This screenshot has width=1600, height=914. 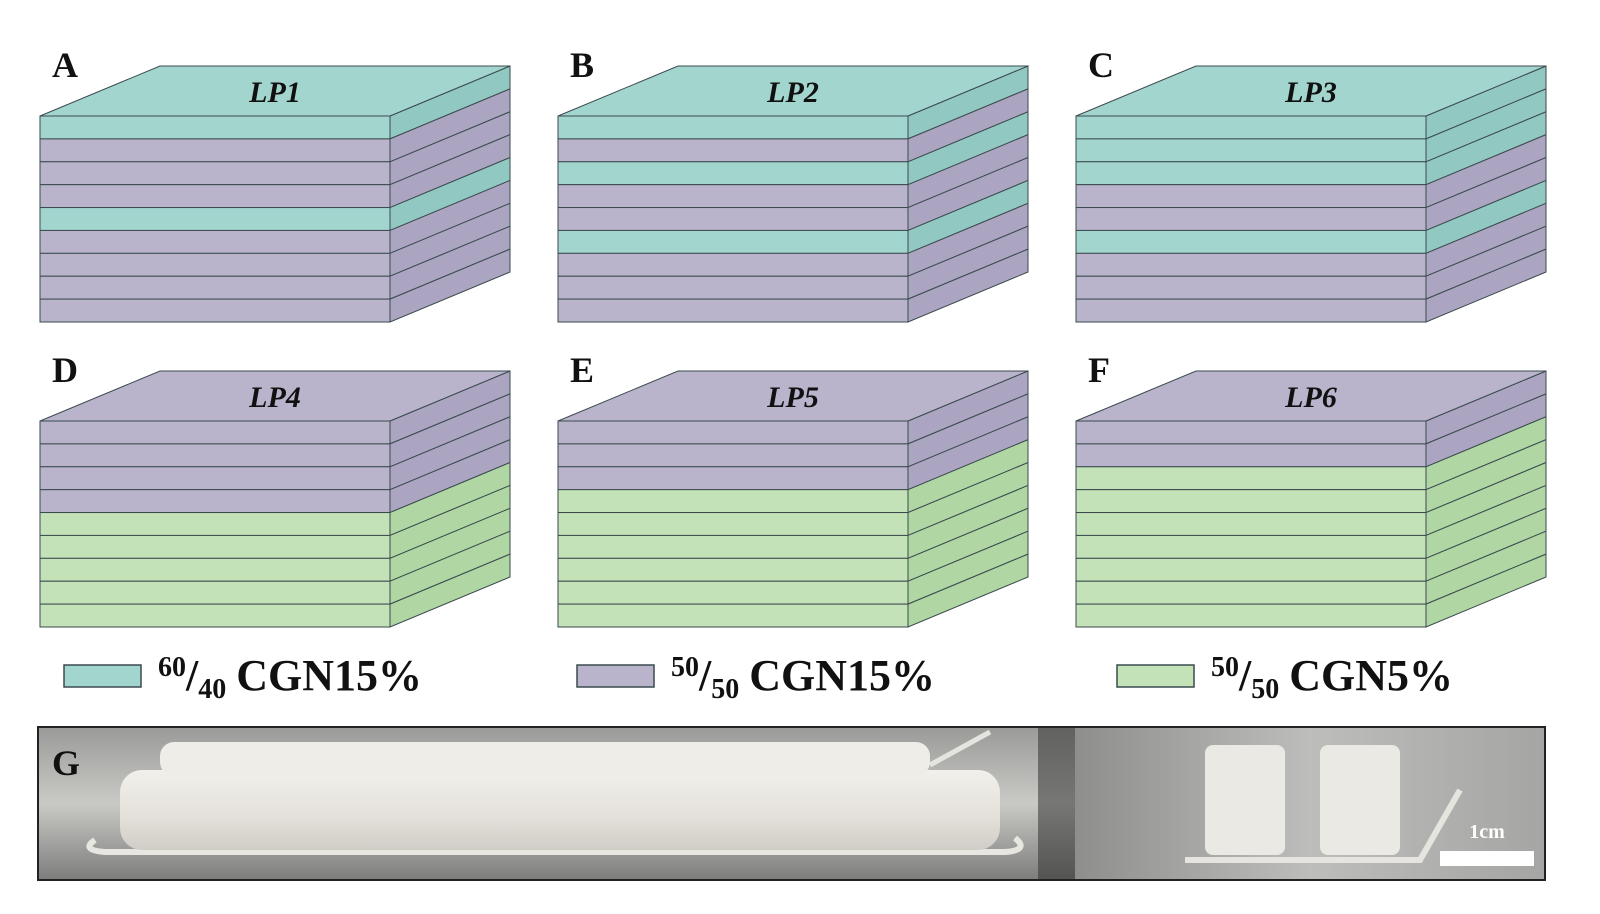 What do you see at coordinates (1101, 65) in the screenshot?
I see `panel-letter: C` at bounding box center [1101, 65].